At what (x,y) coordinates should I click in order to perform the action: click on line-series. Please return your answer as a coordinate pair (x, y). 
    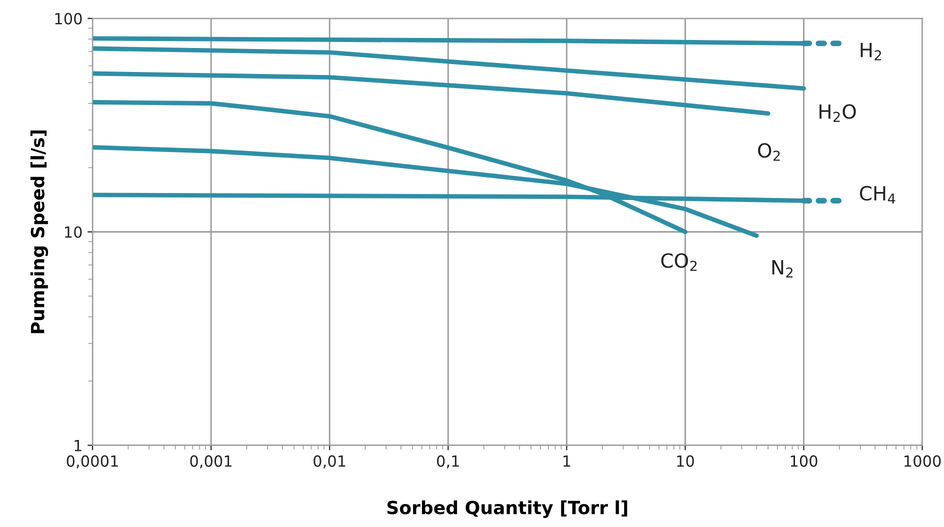
    Looking at the image, I should click on (449, 68).